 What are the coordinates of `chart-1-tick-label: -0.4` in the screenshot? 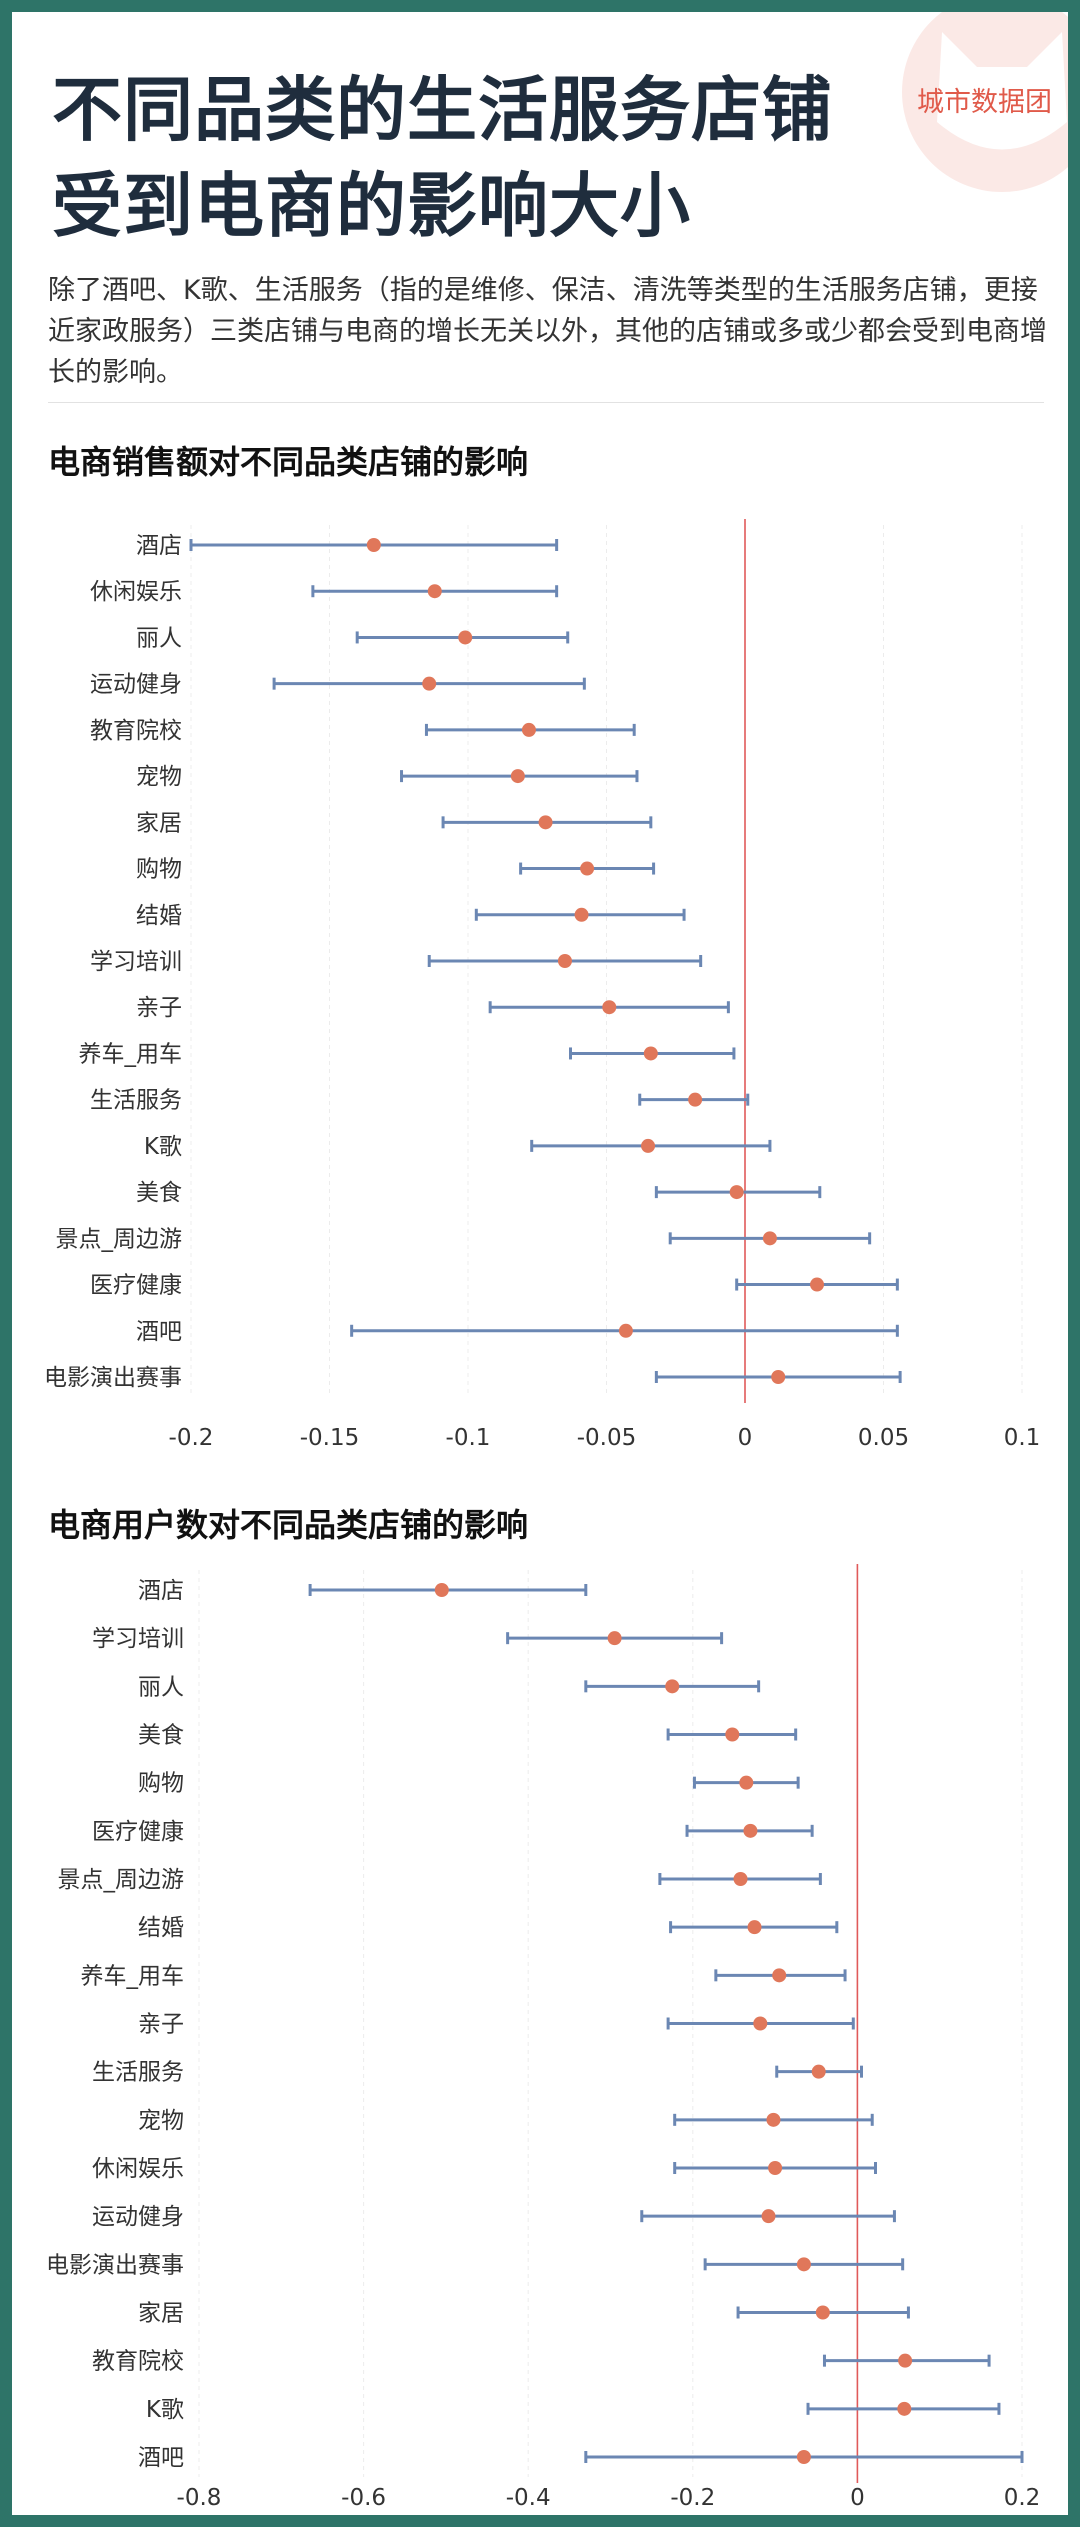 It's located at (528, 2498).